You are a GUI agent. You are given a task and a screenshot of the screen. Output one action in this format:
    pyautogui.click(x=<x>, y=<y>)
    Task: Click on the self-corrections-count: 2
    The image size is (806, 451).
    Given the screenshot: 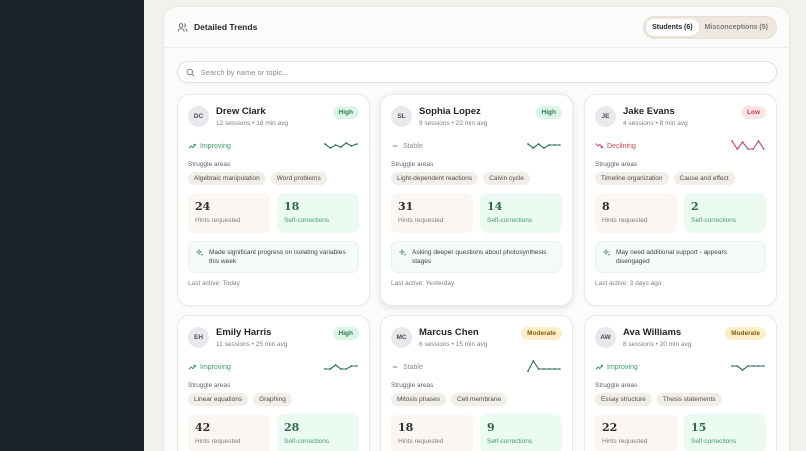 What is the action you would take?
    pyautogui.click(x=695, y=206)
    